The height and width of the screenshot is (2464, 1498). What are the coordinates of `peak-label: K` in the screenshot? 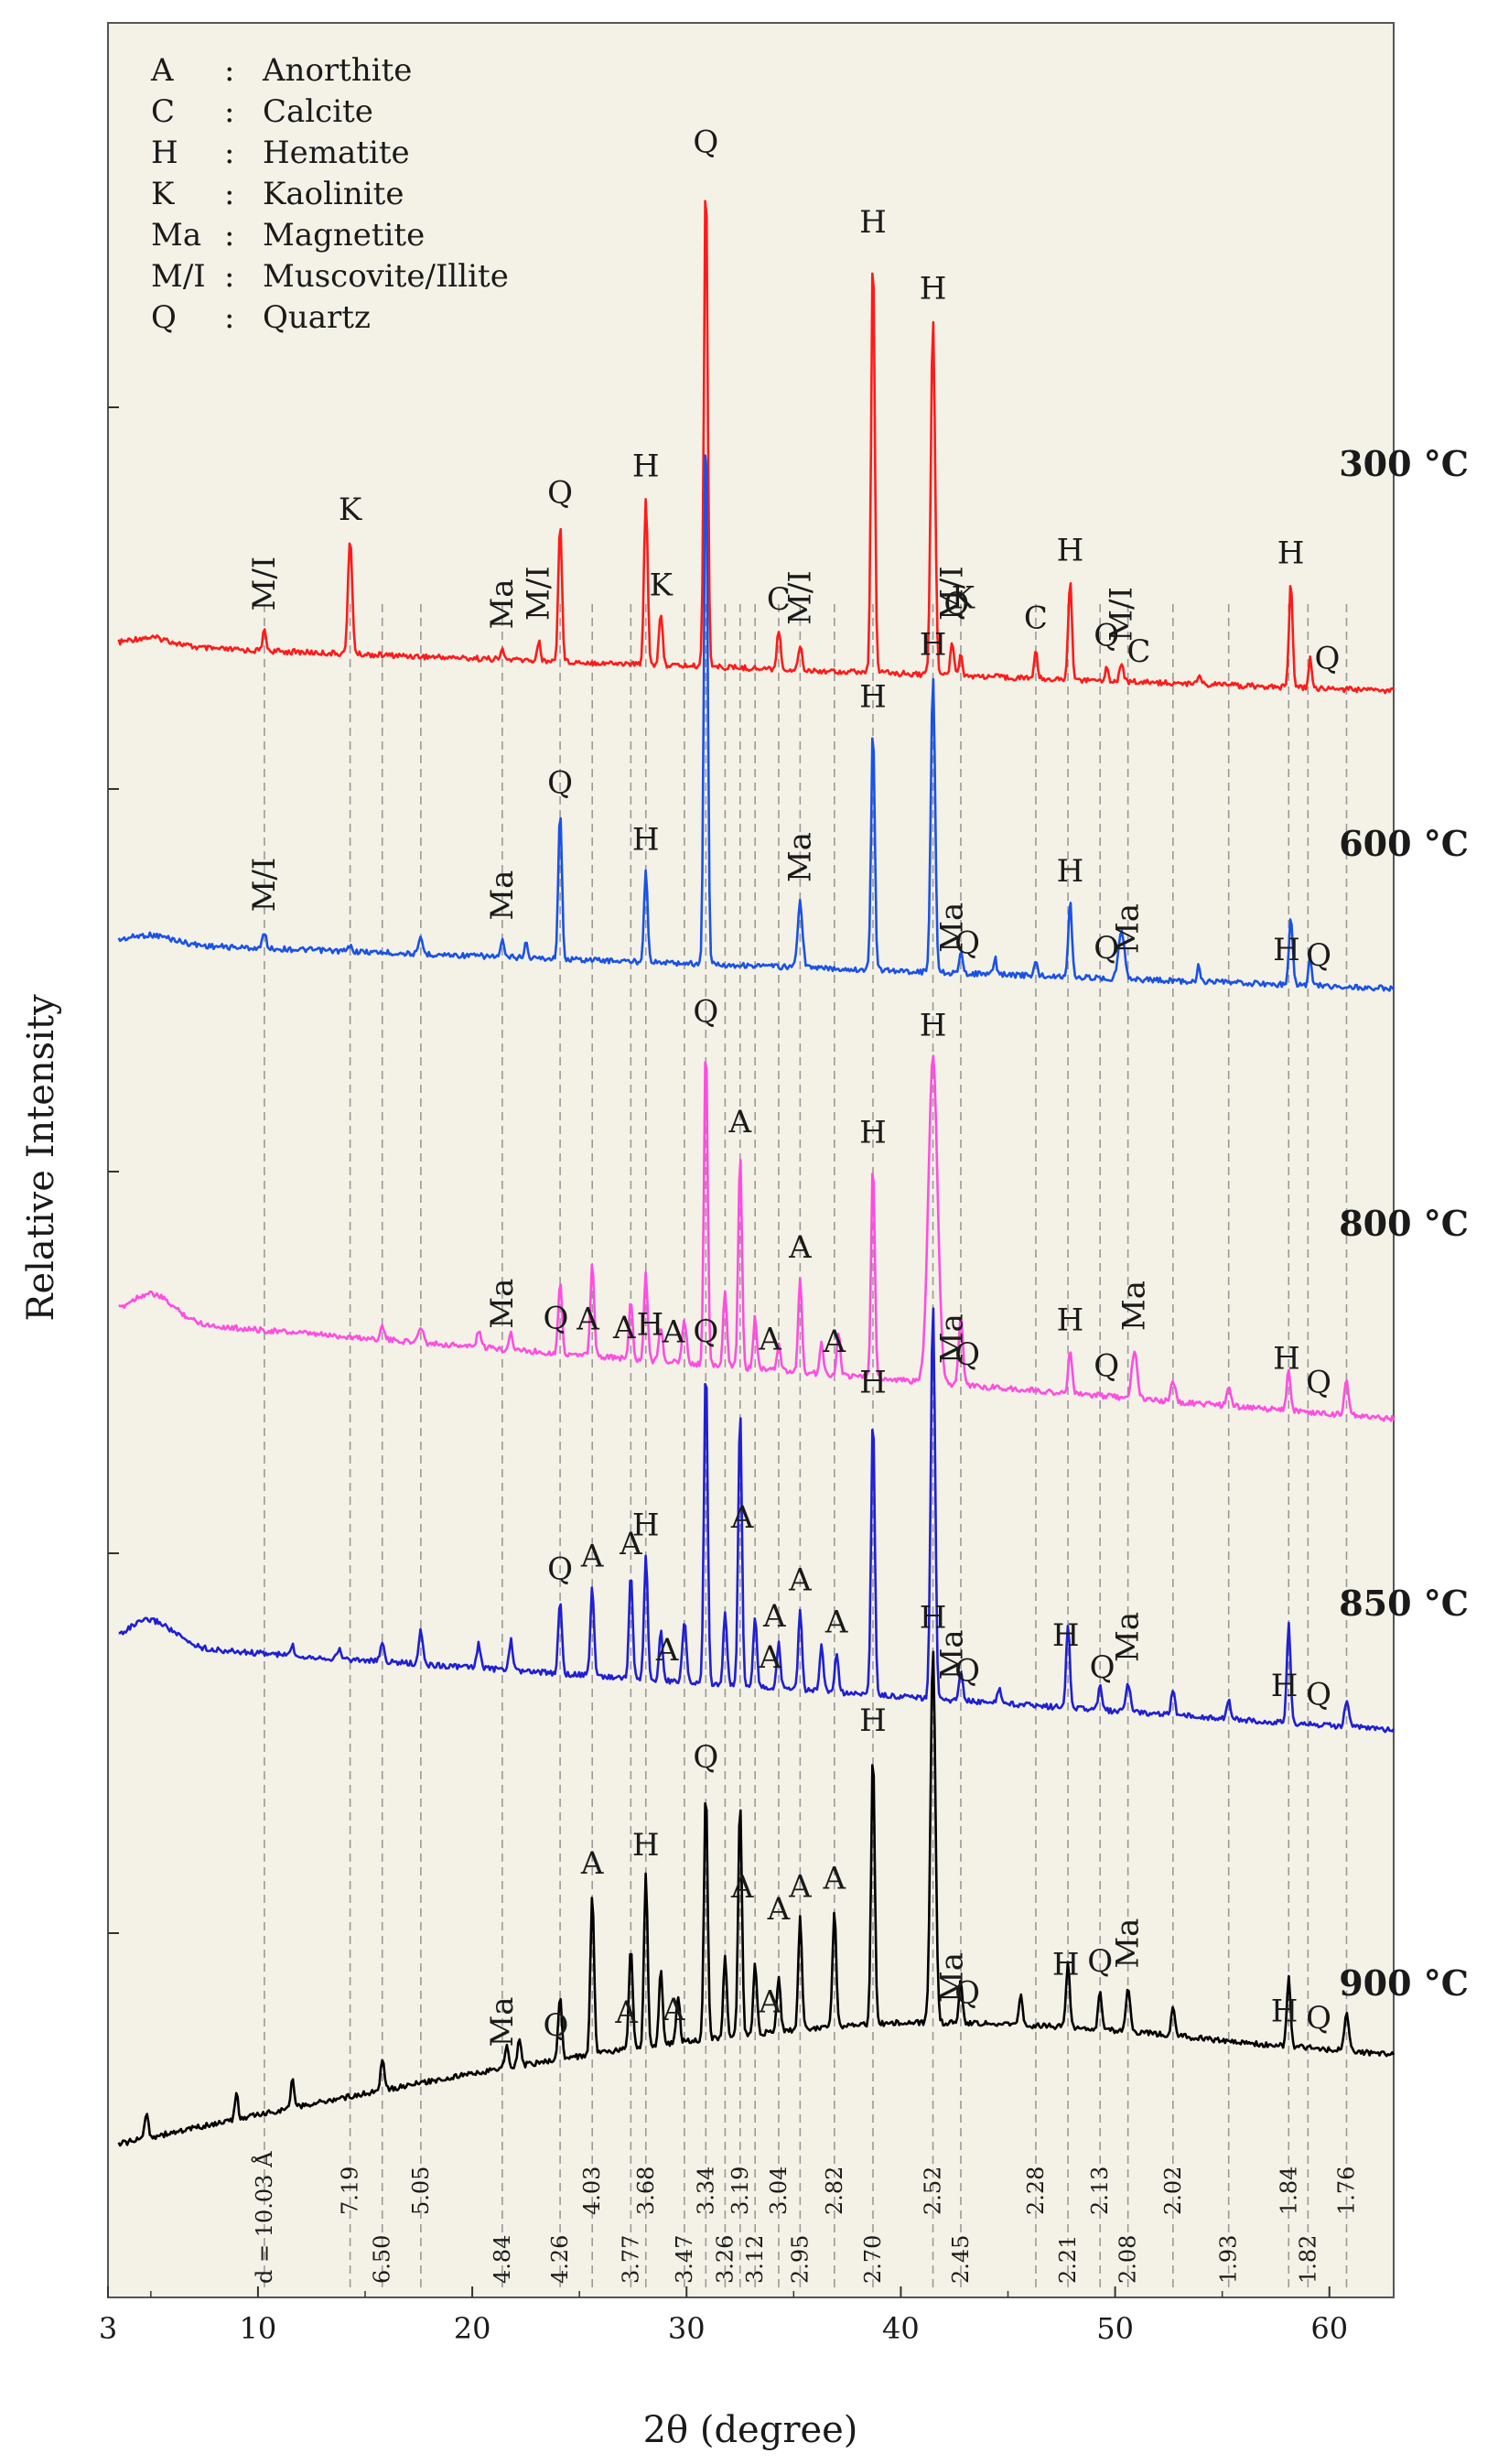 It's located at (963, 597).